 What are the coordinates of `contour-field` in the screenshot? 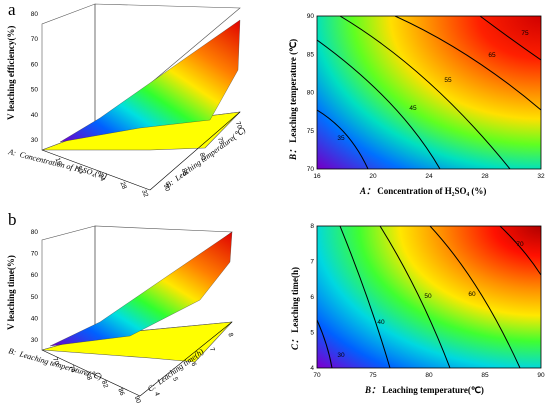 It's located at (429, 297).